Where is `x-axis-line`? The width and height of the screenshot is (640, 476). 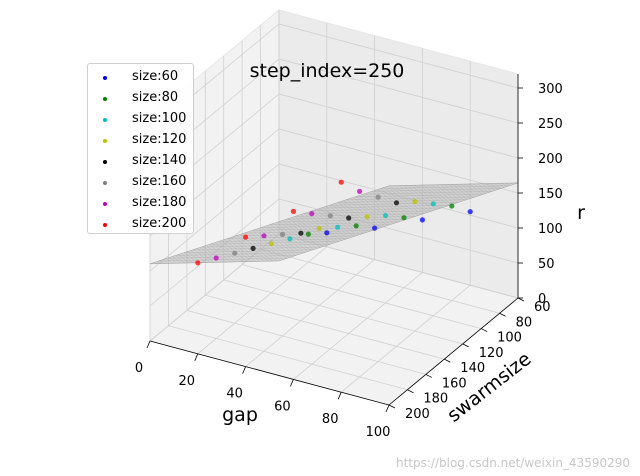 x-axis-line is located at coordinates (269, 373).